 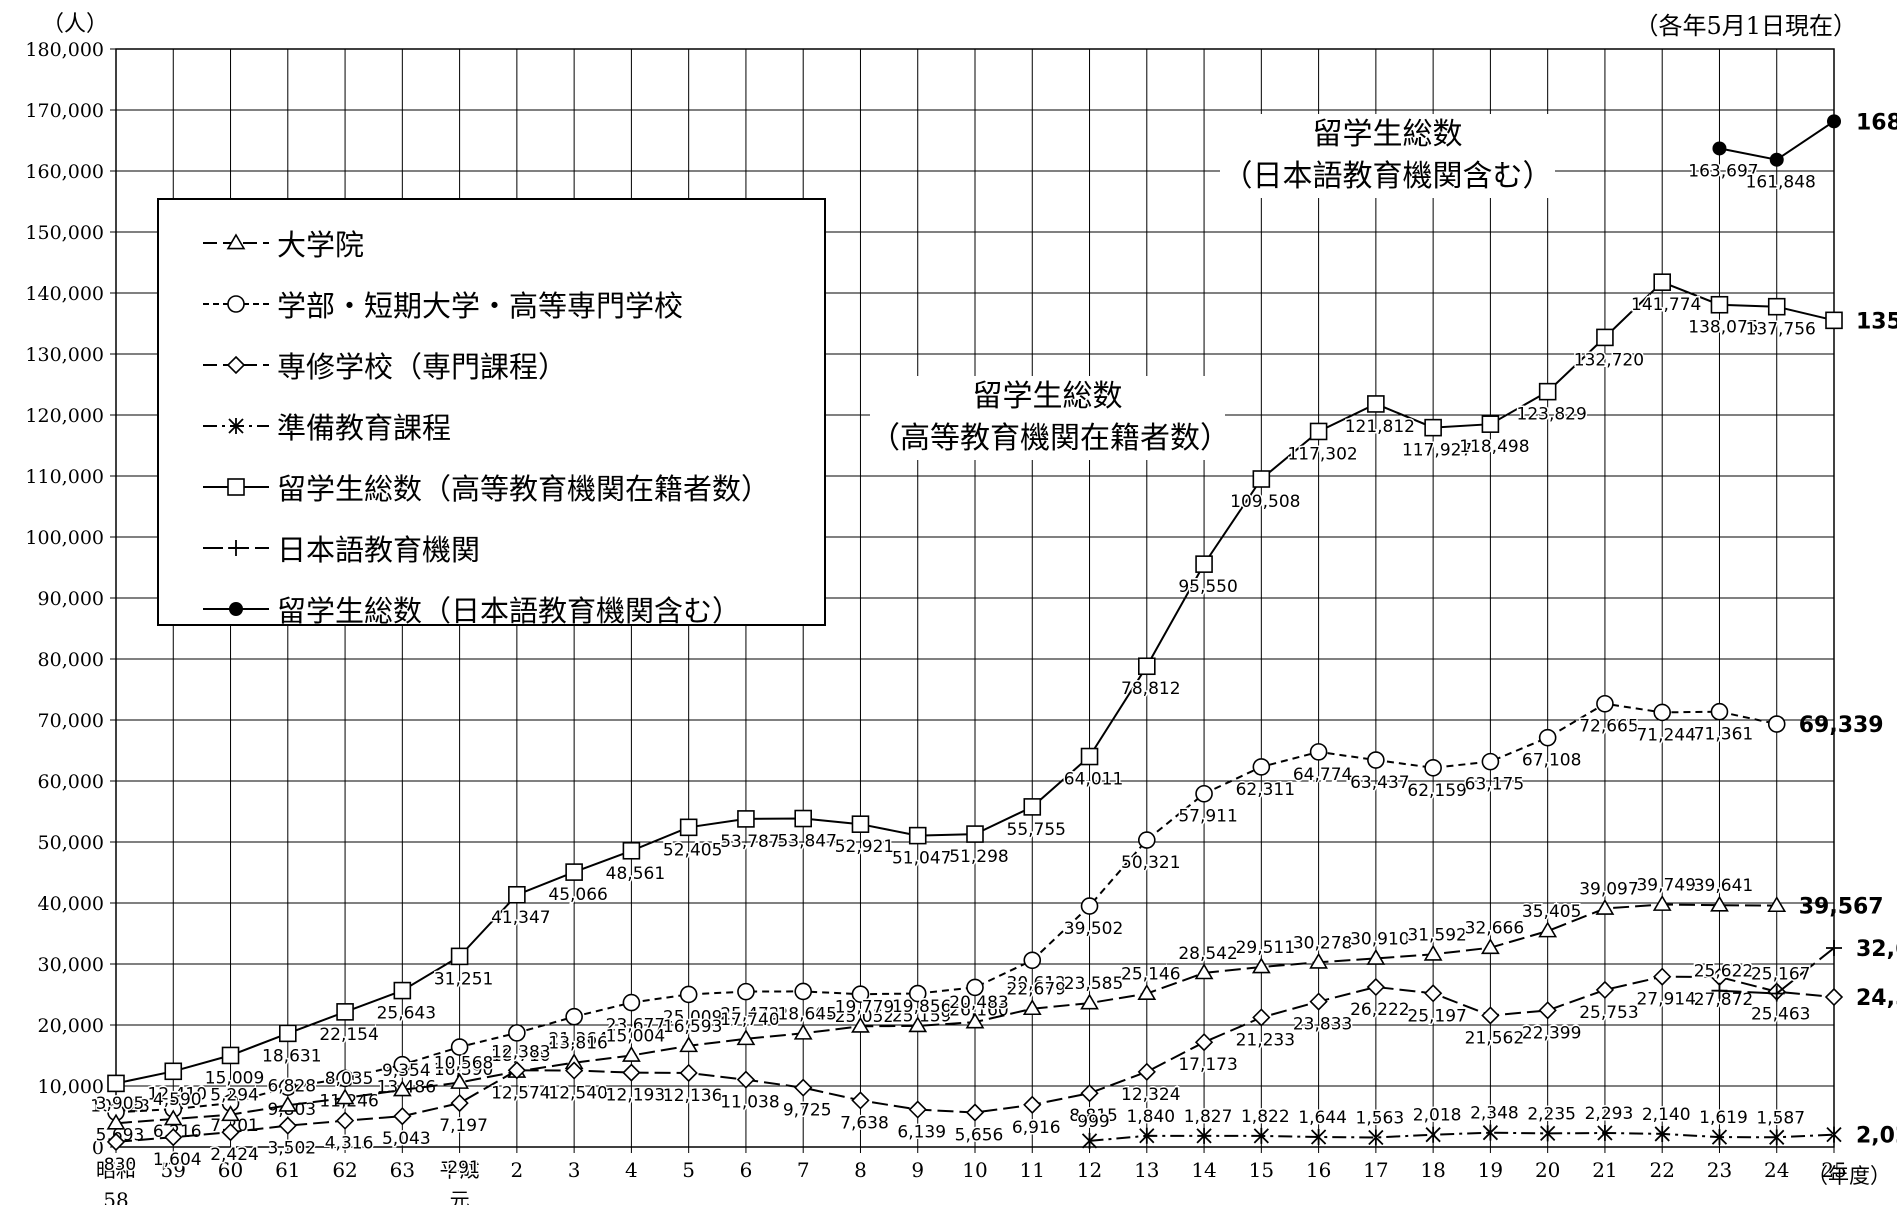 I want to click on legend-label: 留学生総数（日本語教育機関含む）, so click(x=509, y=610).